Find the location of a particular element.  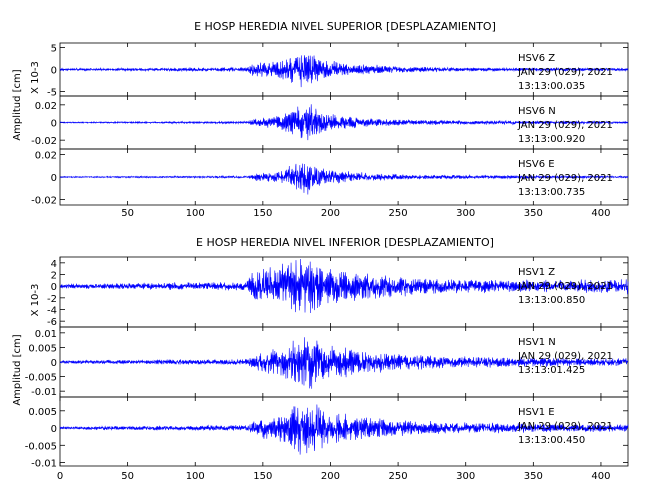

station-channel-label: HSV6 N is located at coordinates (537, 111).